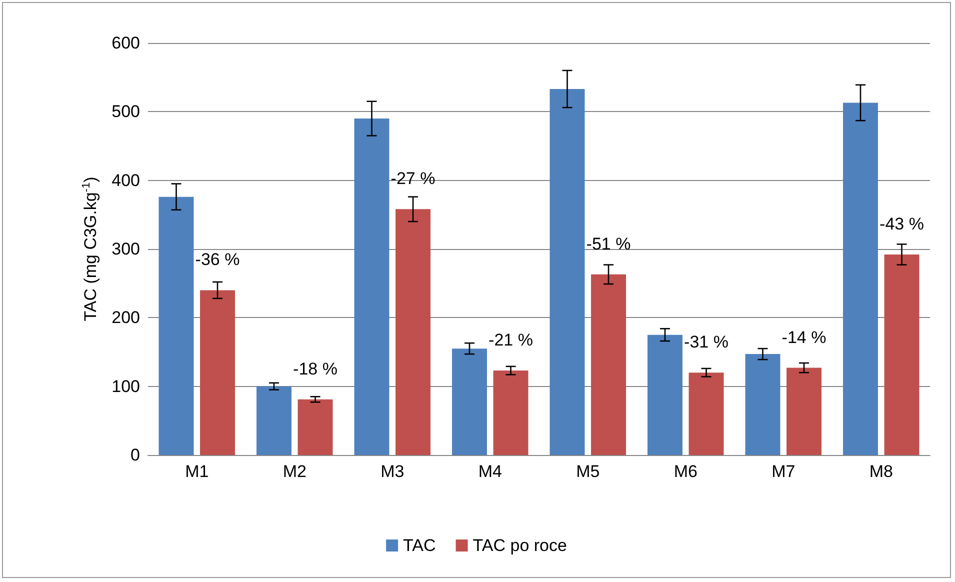  I want to click on y-tick-label: 600, so click(126, 43).